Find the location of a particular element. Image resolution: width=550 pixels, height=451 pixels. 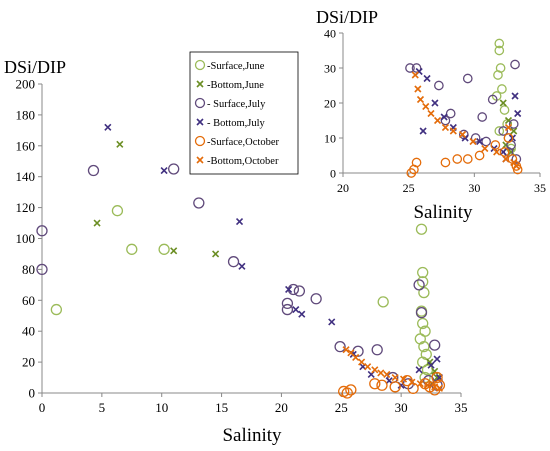

y-tick-label: 40 is located at coordinates (330, 34).